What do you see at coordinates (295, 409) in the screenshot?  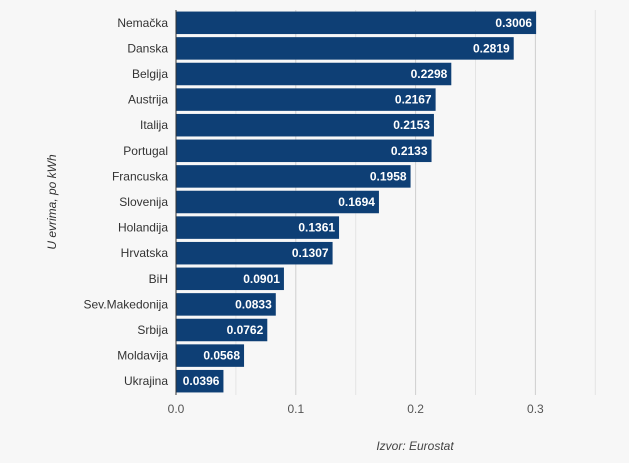 I see `x-tick-label: 0.1` at bounding box center [295, 409].